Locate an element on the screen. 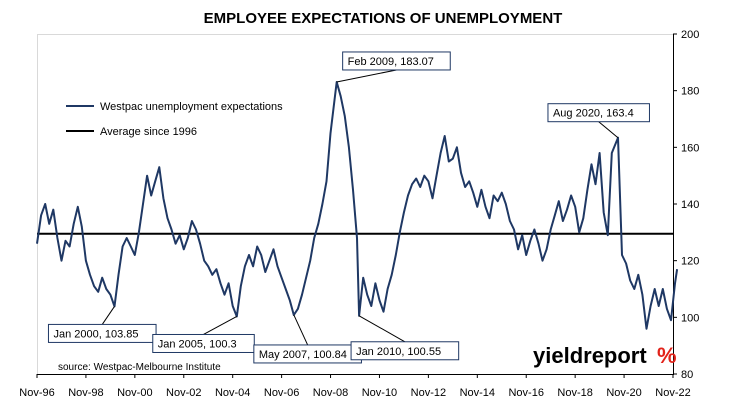 The width and height of the screenshot is (730, 400). legend-label-westpac: Westpac unemployment expectations is located at coordinates (191, 107).